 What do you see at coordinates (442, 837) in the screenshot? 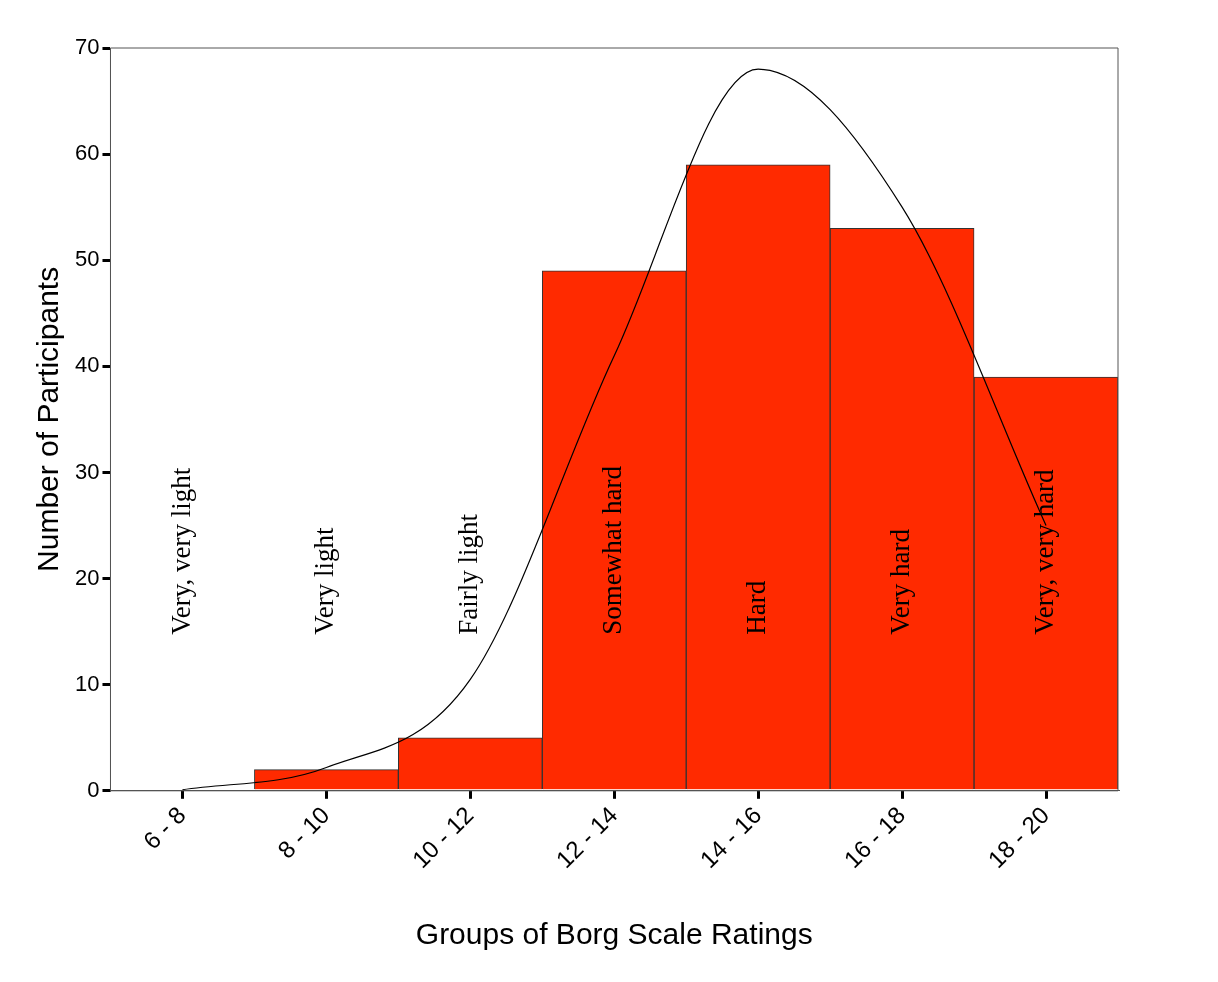
I see `x-tick-label: 10 - 12` at bounding box center [442, 837].